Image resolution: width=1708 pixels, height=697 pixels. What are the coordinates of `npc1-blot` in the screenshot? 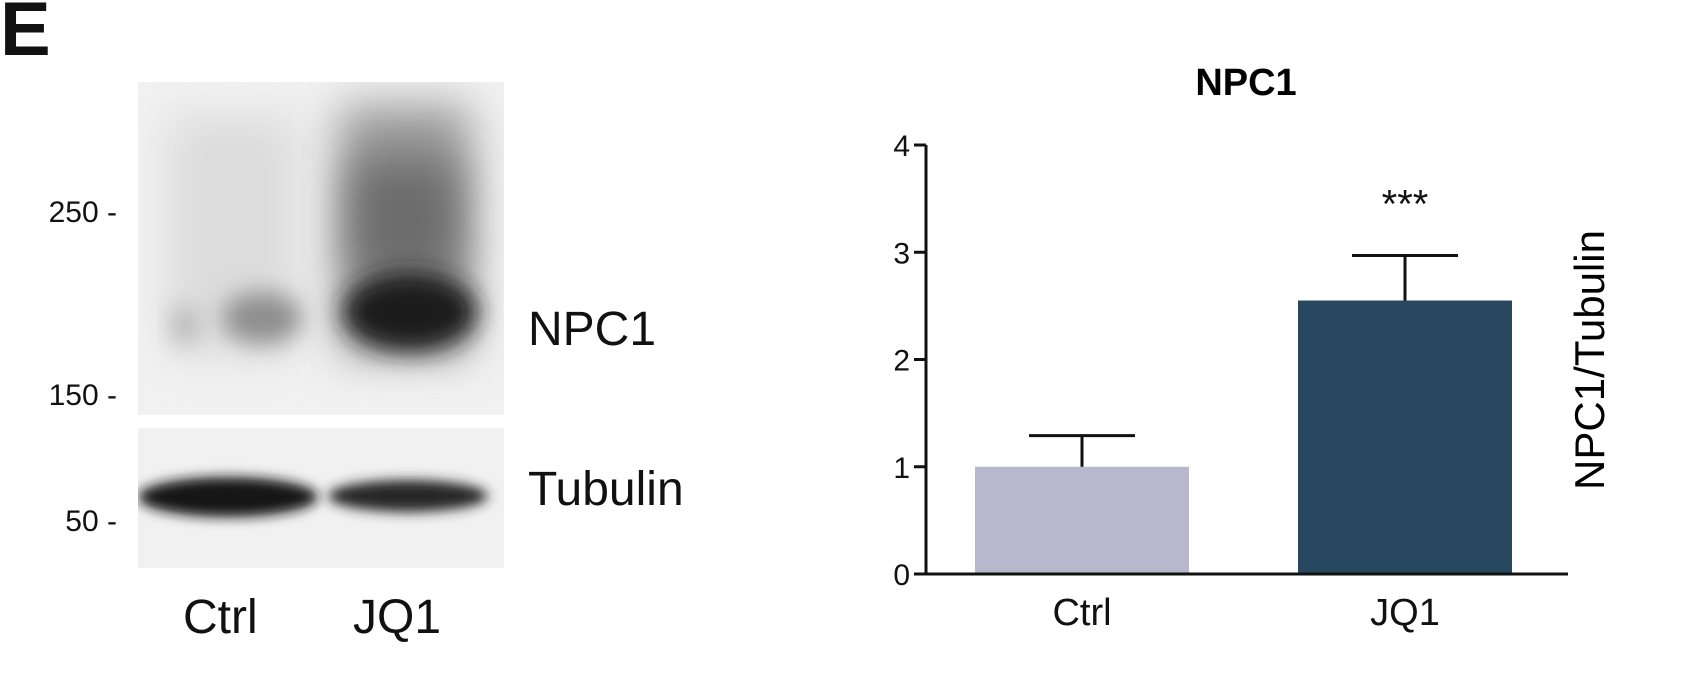 It's located at (321, 248).